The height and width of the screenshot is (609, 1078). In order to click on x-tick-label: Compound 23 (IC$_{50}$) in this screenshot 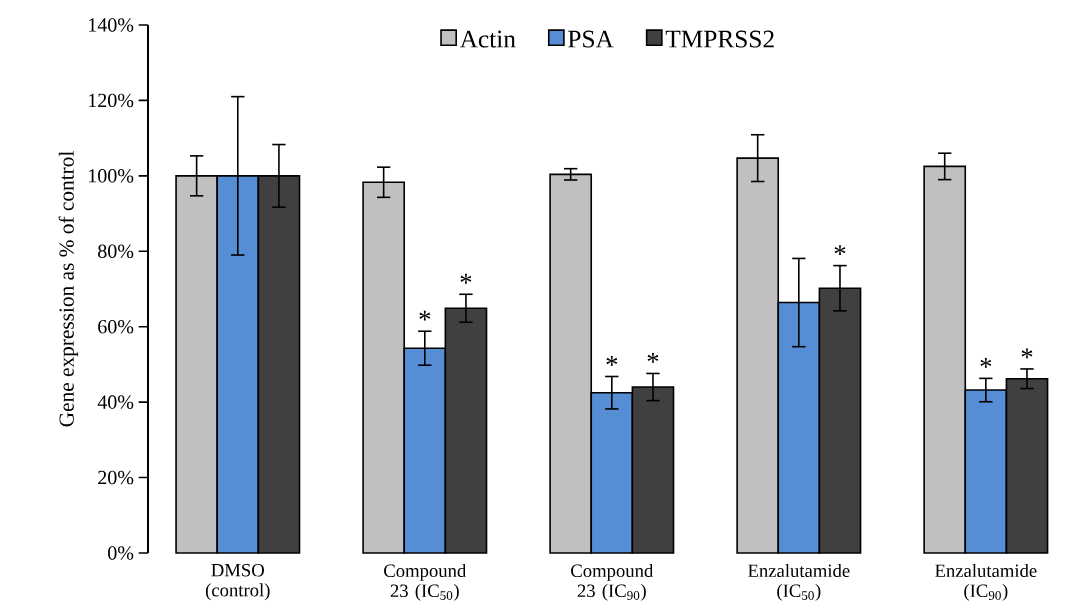, I will do `click(425, 582)`.